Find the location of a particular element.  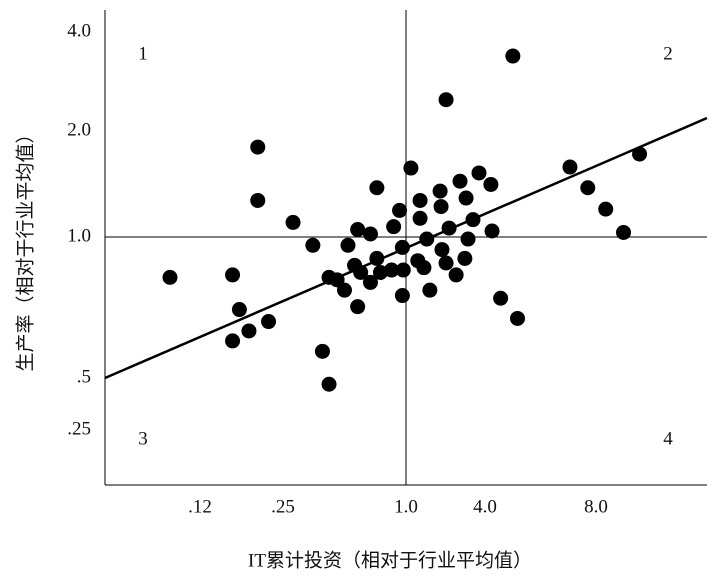

quadrant-label: 3 is located at coordinates (143, 438).